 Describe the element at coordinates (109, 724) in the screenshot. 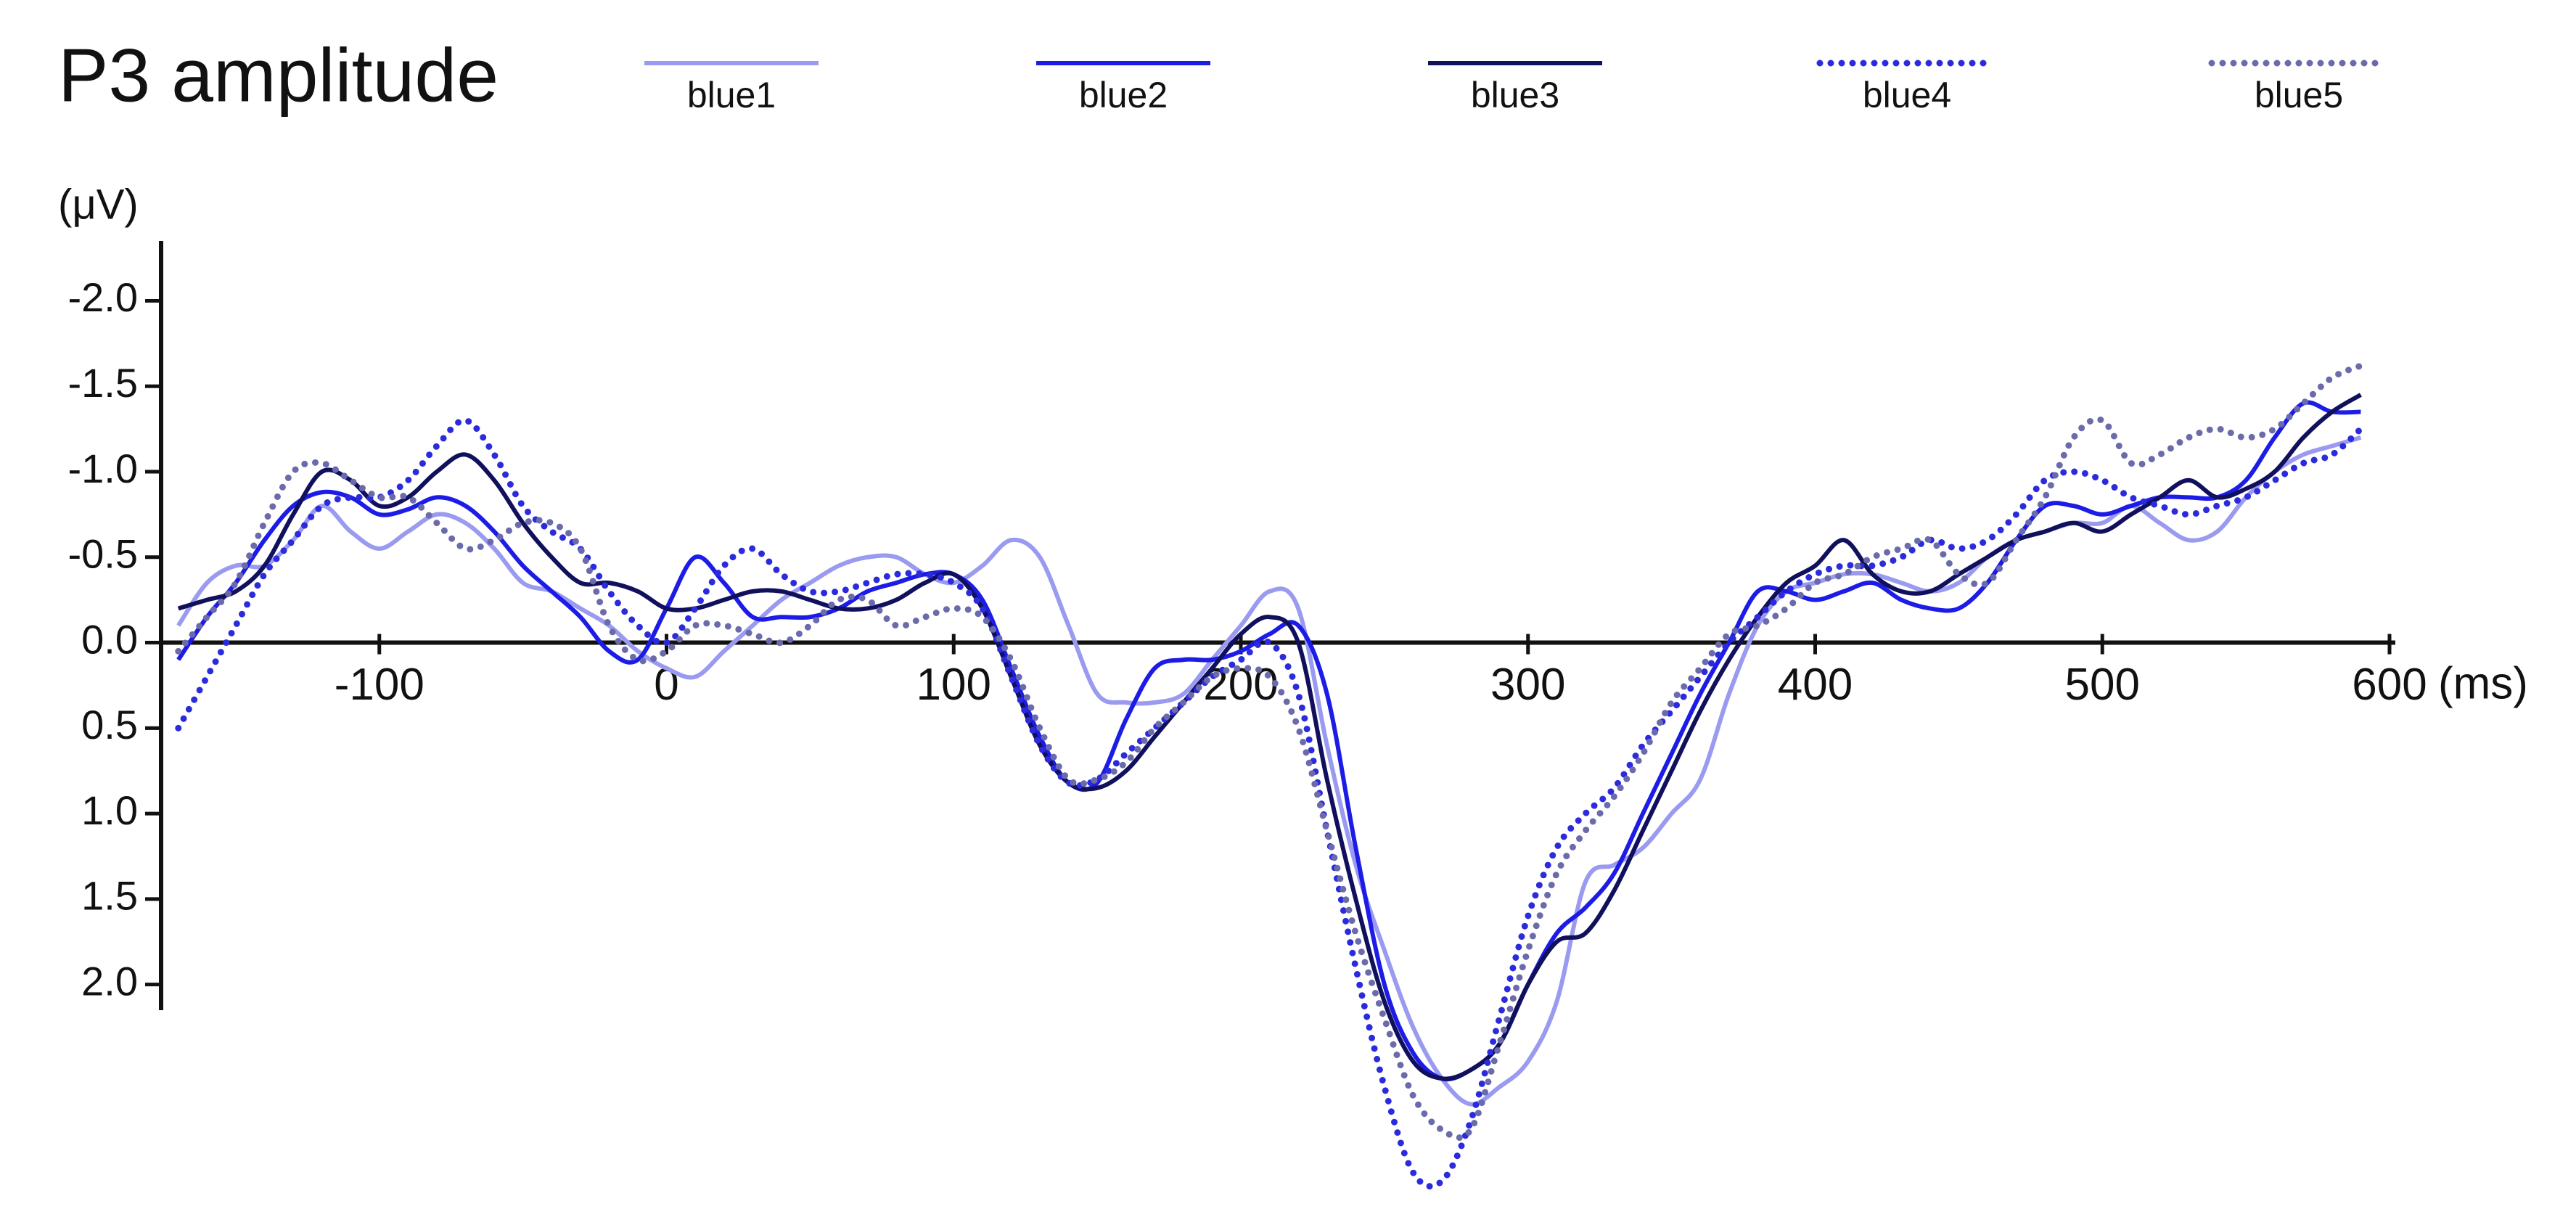

I see `y-tick-label: 0.5` at that location.